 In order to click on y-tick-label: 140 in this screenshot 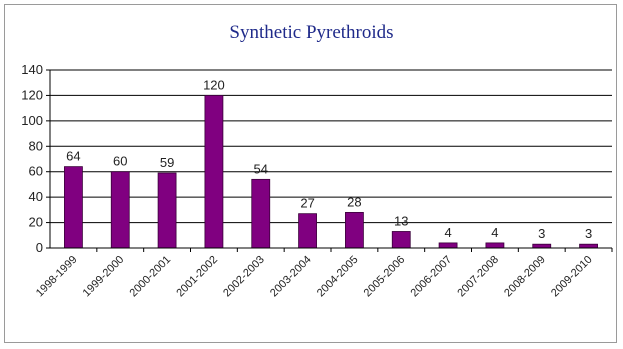, I will do `click(32, 69)`.